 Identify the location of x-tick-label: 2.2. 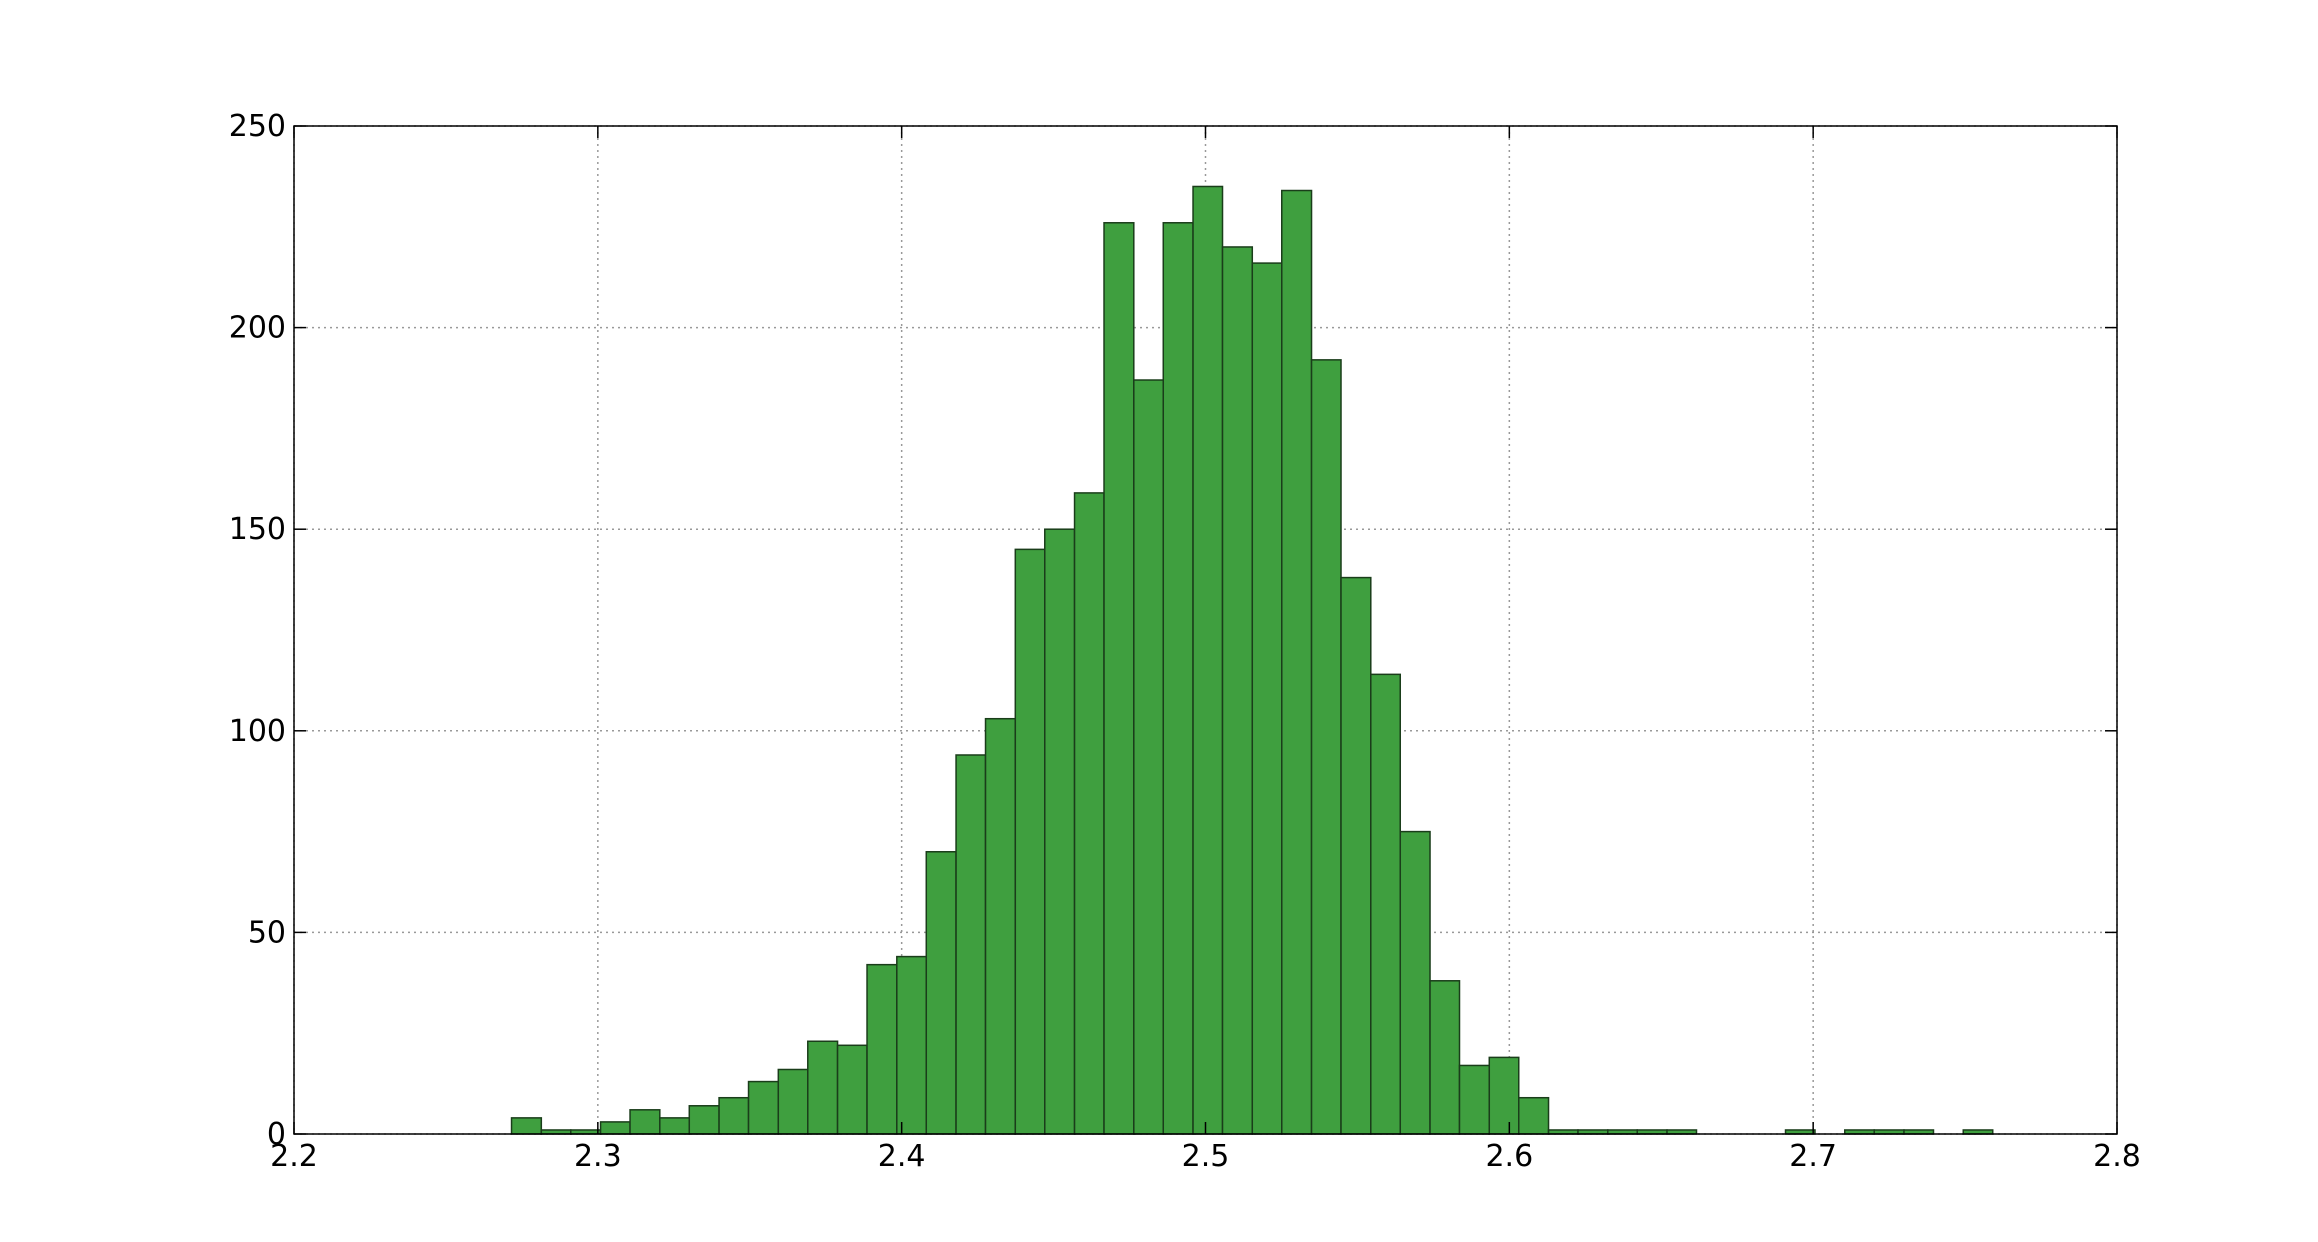
(294, 1156).